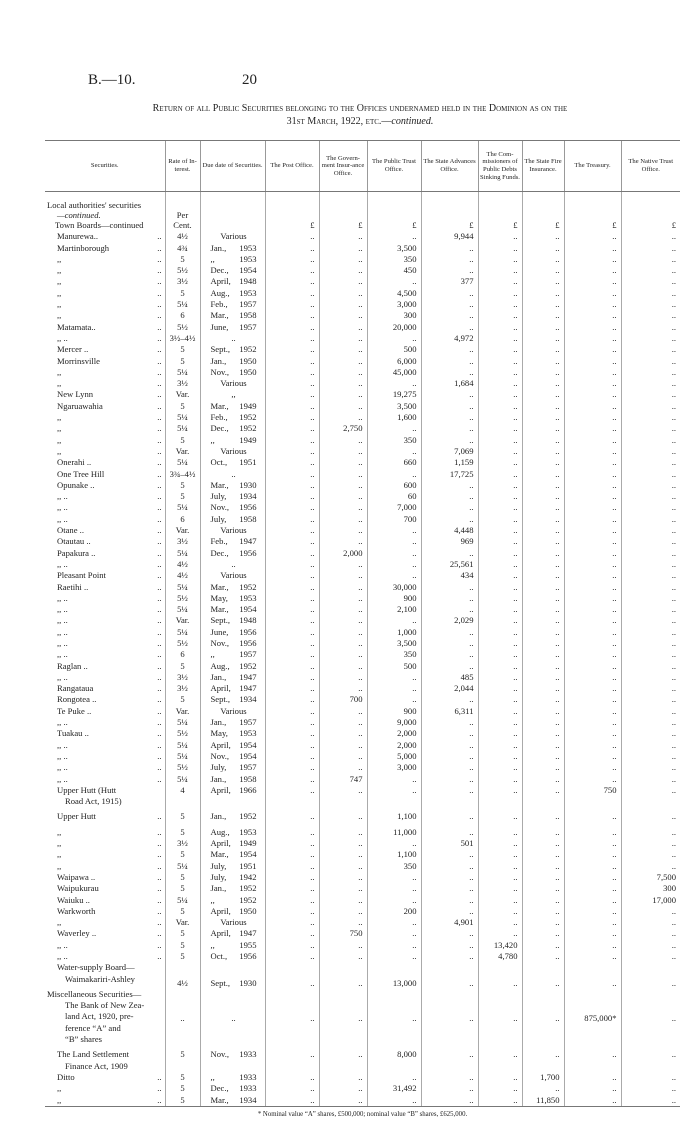  I want to click on security-name: ,,.., so click(105, 1088).